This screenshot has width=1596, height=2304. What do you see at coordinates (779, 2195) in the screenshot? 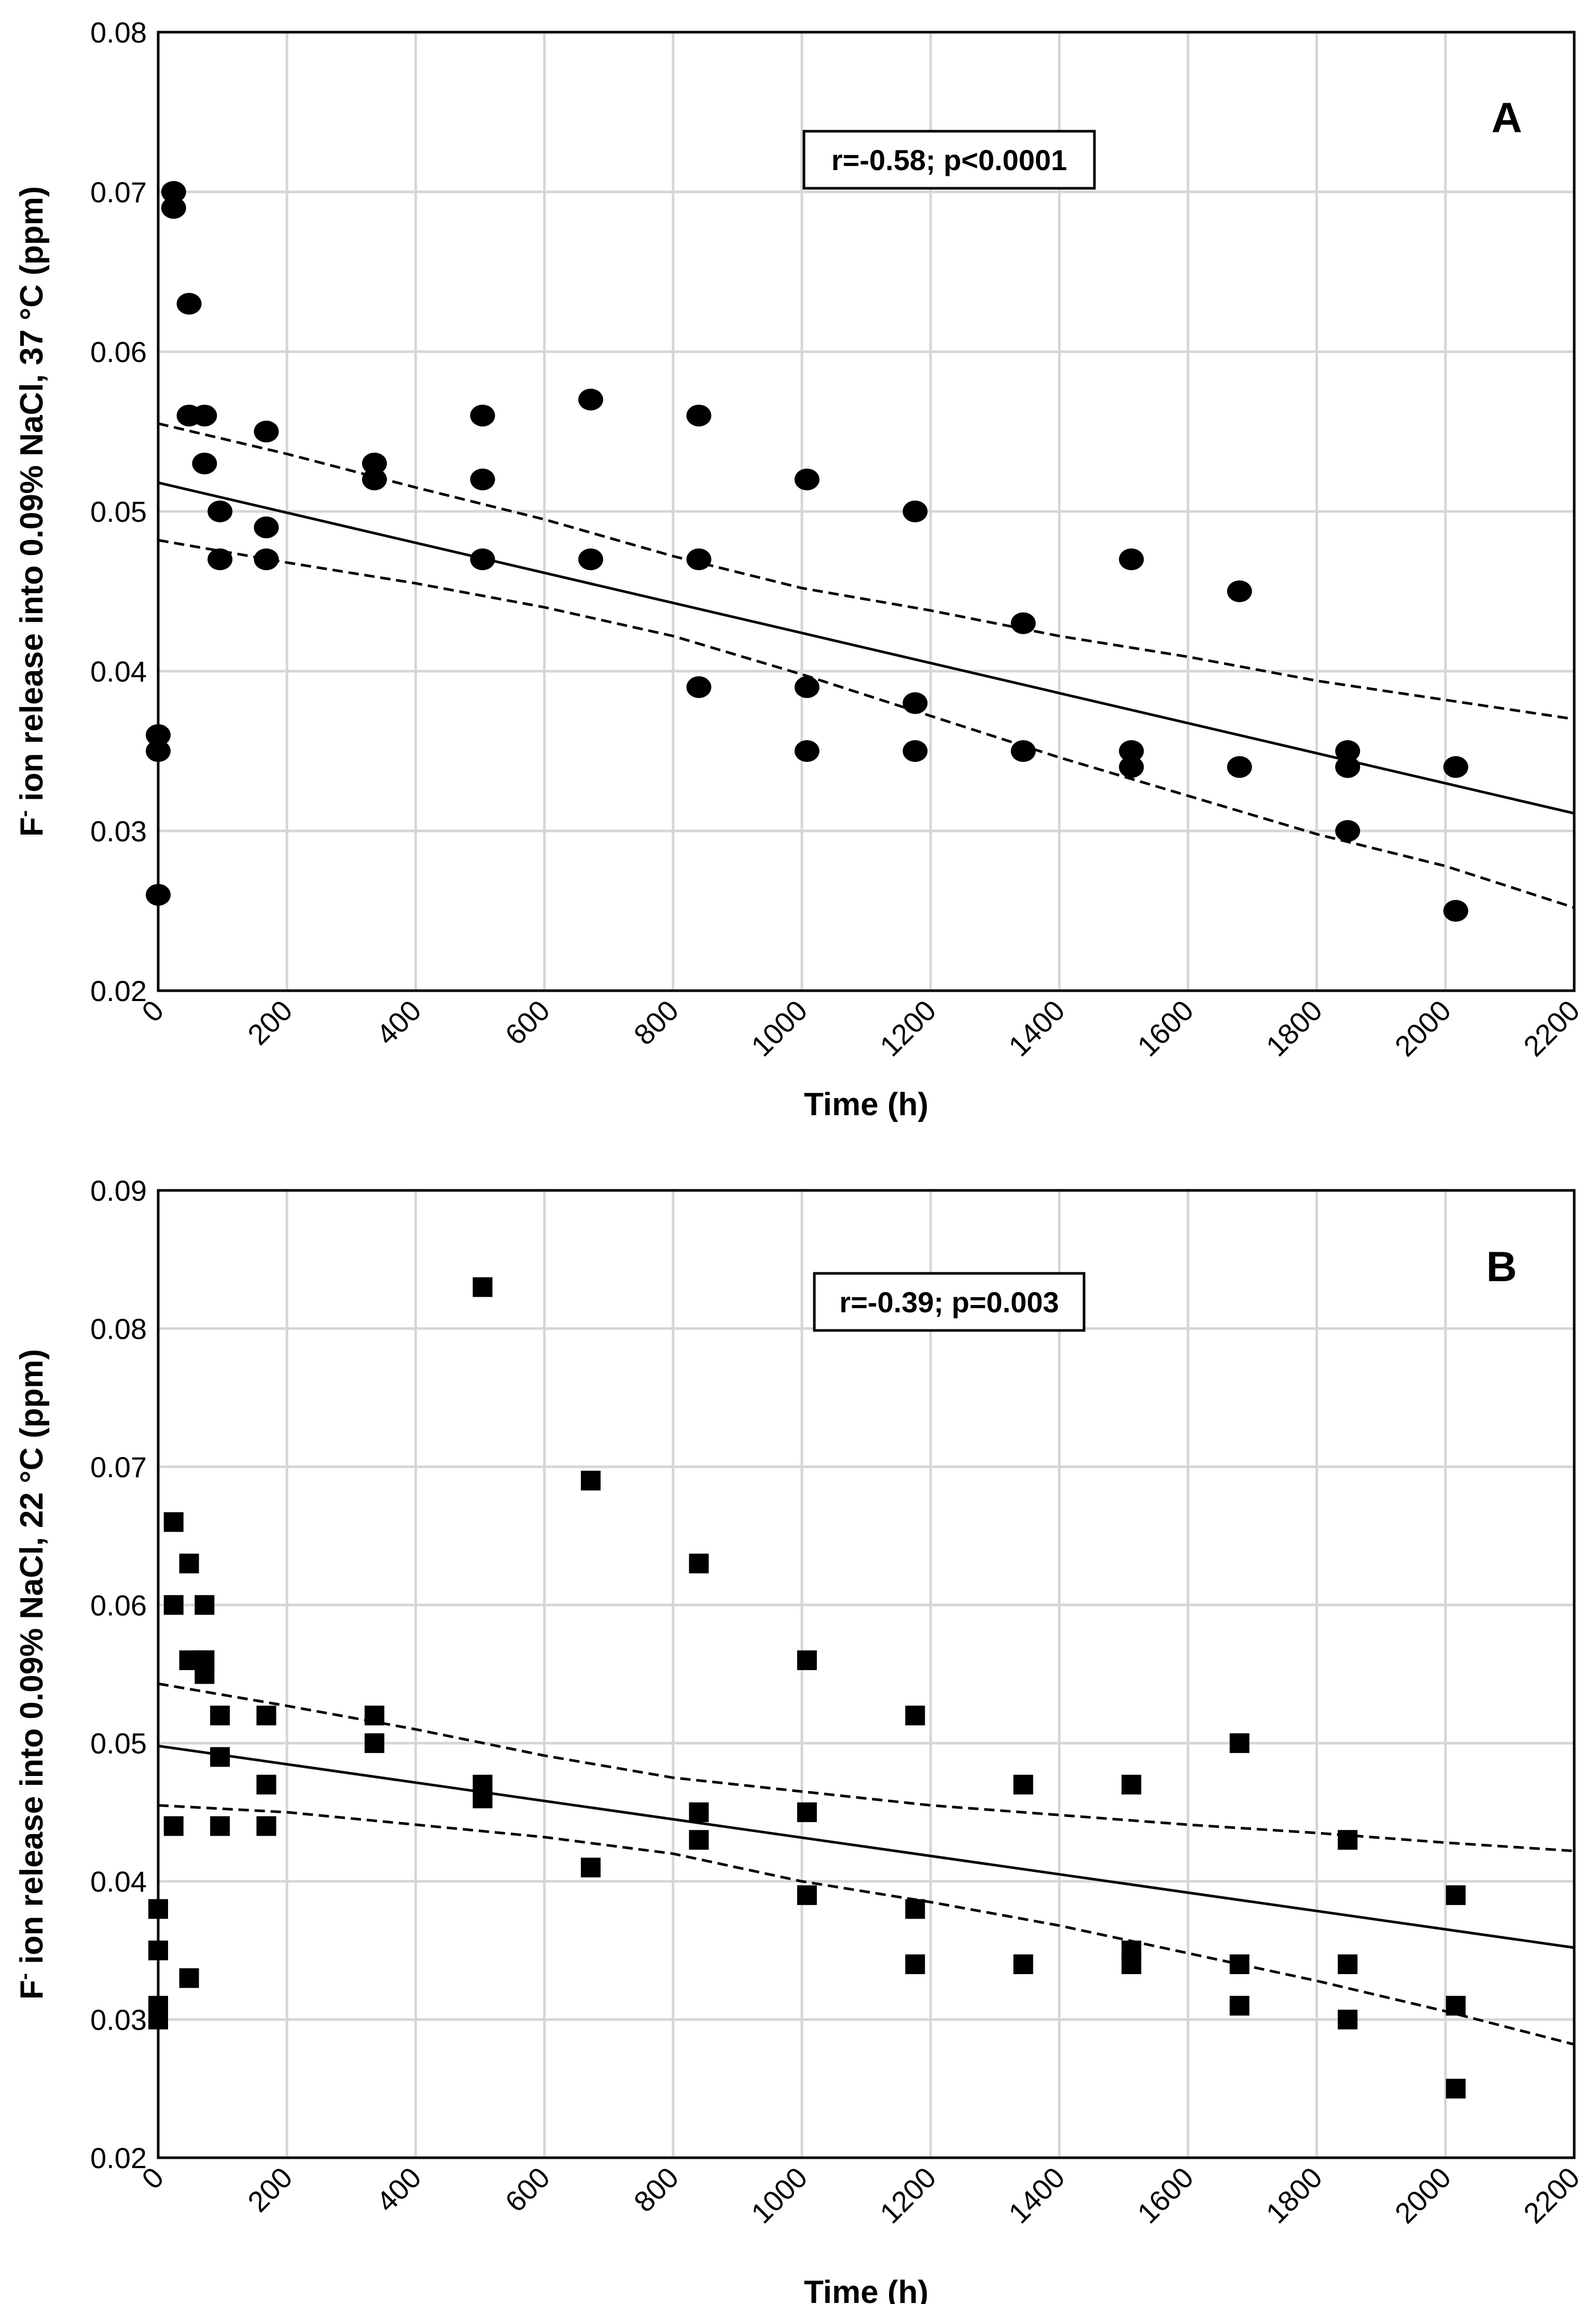
I see `panel-b-x-tick-label: 1000` at bounding box center [779, 2195].